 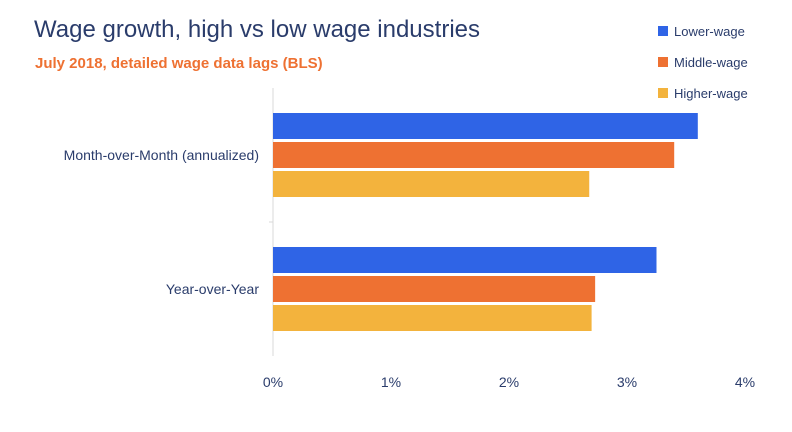 What do you see at coordinates (257, 29) in the screenshot?
I see `chart-title: Wage growth, high vs low wage industries` at bounding box center [257, 29].